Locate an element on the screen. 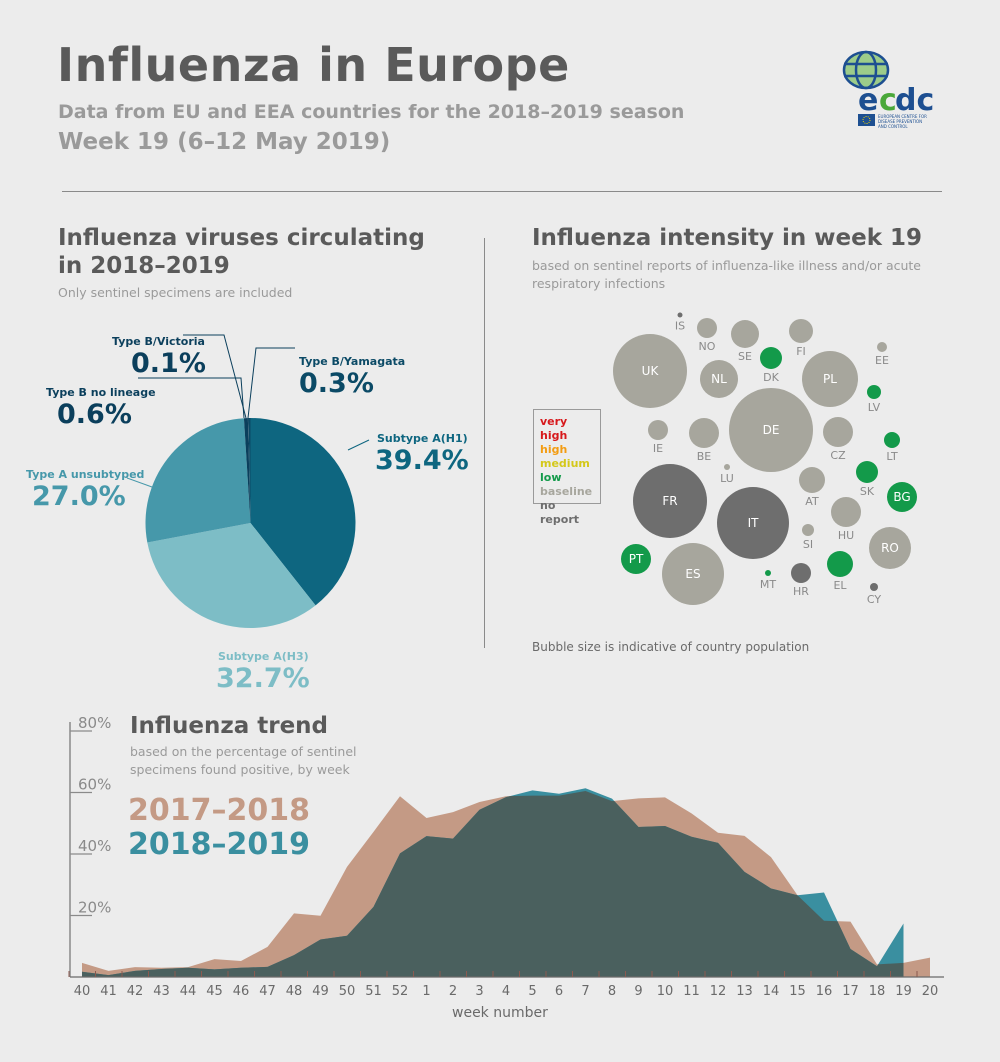  x-tick-label: 8 is located at coordinates (612, 991).